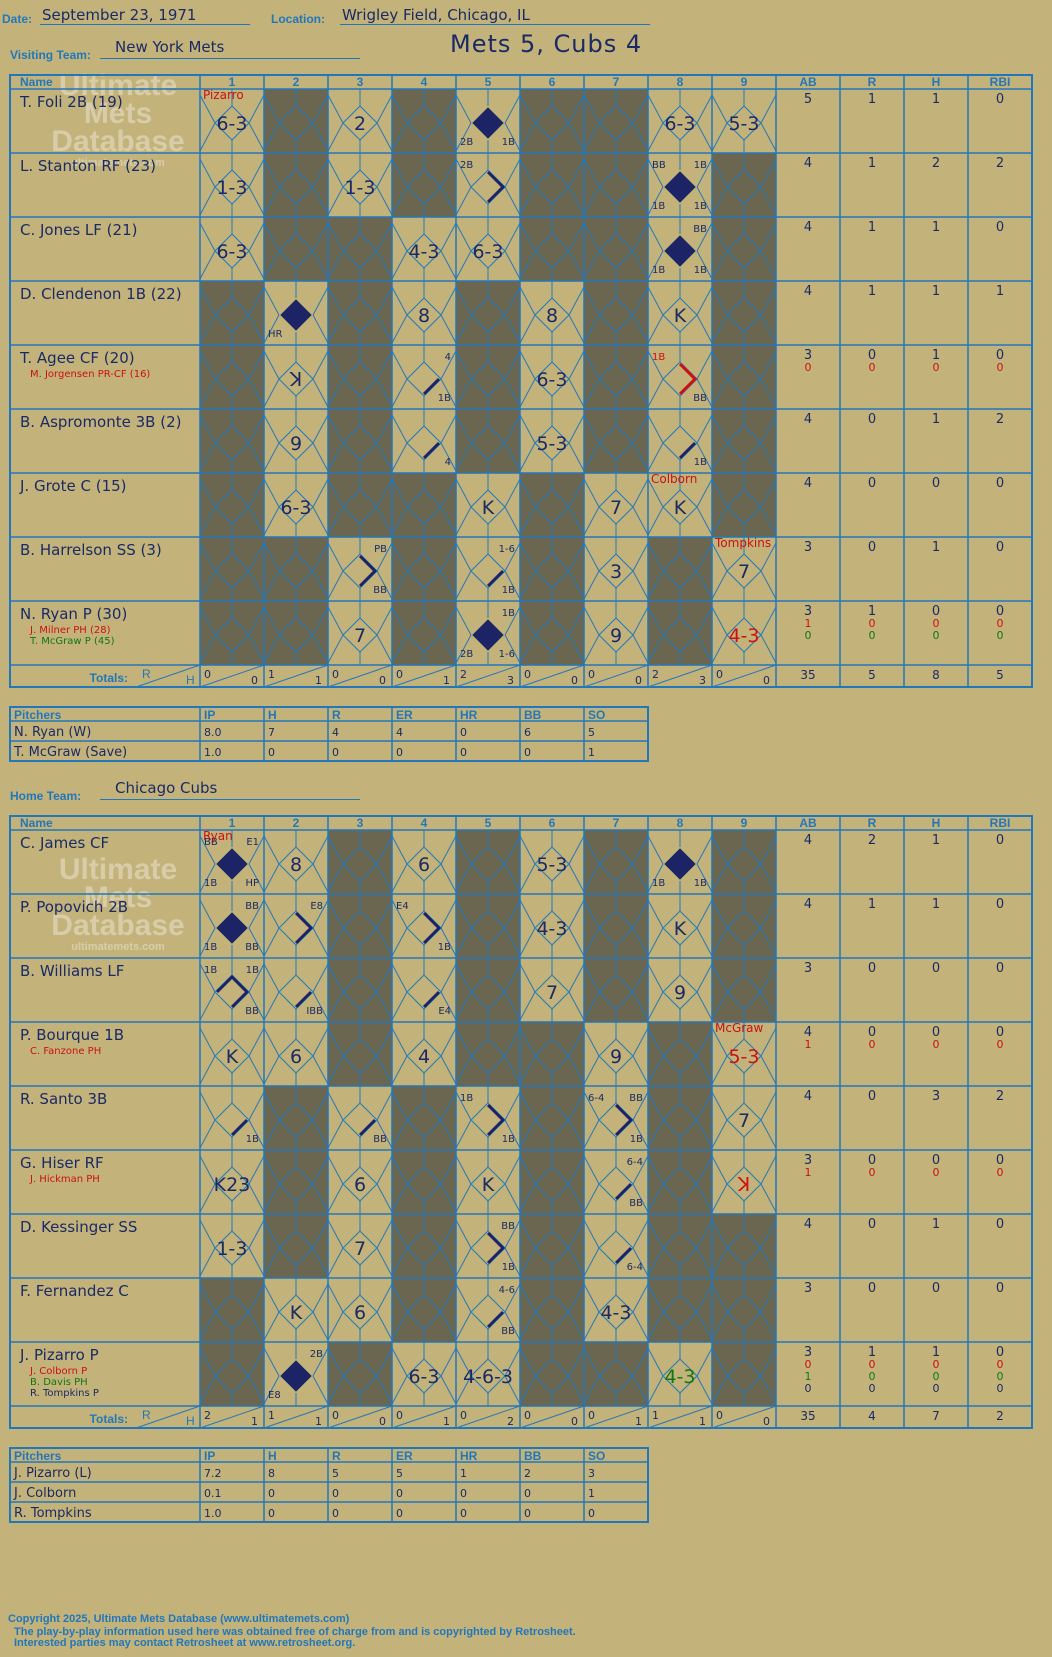 The height and width of the screenshot is (1657, 1052). I want to click on visitors-play-note: BB, so click(700, 229).